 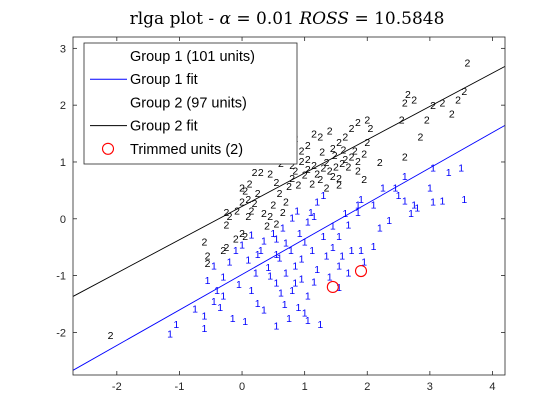 I want to click on y-tick-label: 3, so click(x=63, y=49).